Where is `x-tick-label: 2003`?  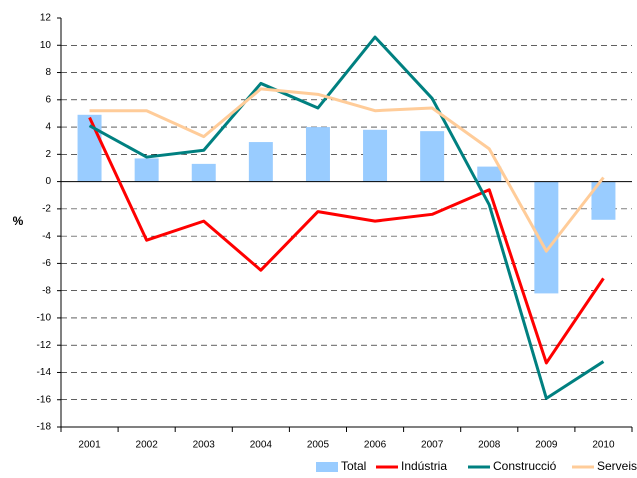
x-tick-label: 2003 is located at coordinates (204, 445).